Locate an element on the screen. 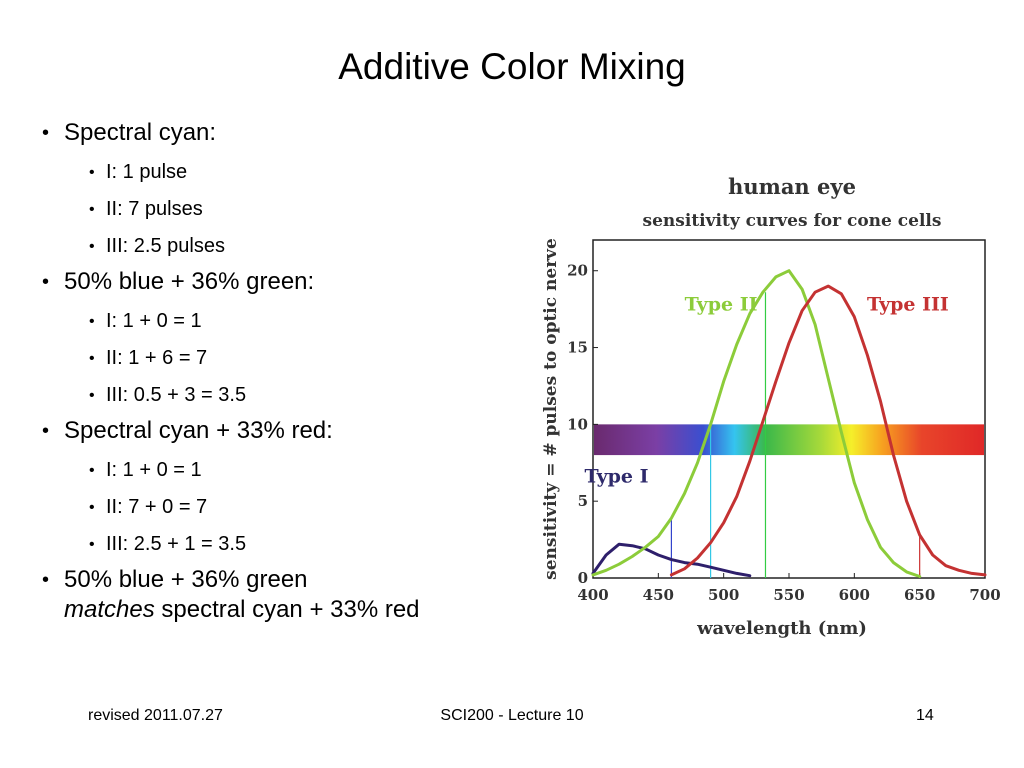 The width and height of the screenshot is (1024, 768). x-tick-label: 400 is located at coordinates (592, 595).